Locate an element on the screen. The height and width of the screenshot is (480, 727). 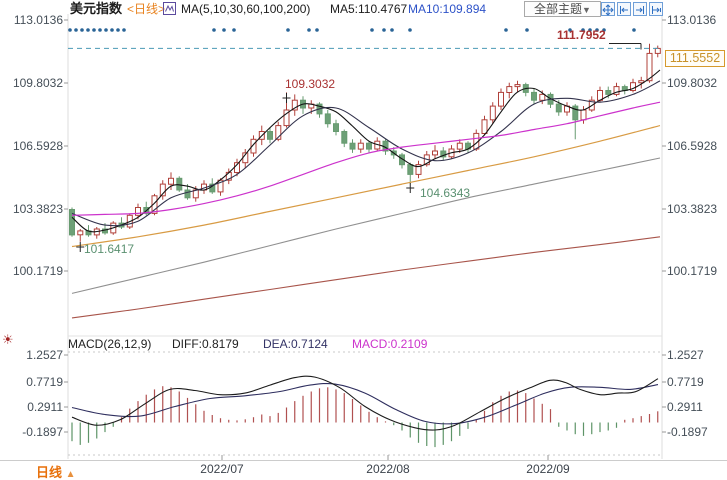
macd-axis-label-right: -0.1897 is located at coordinates (687, 432).